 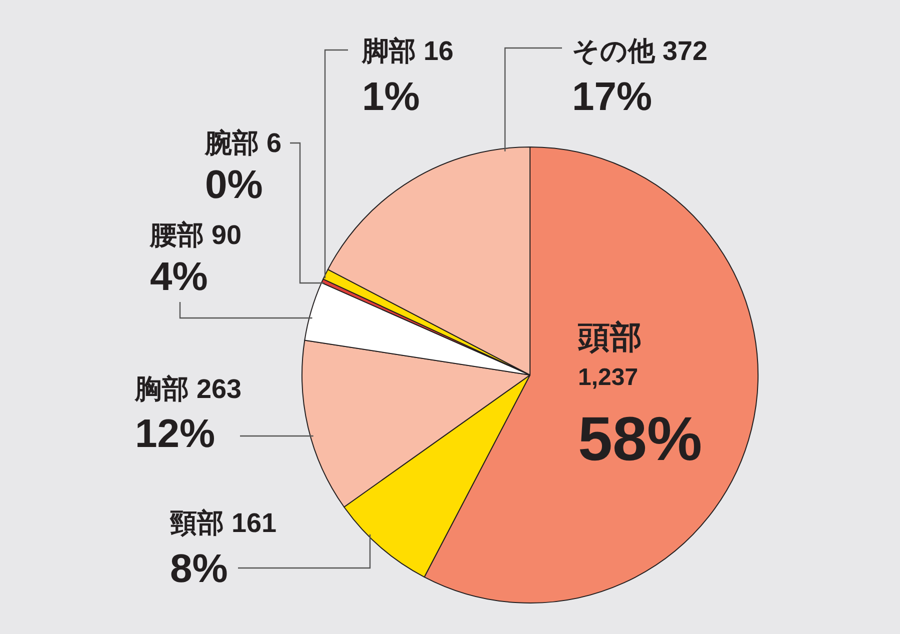 What do you see at coordinates (640, 51) in the screenshot?
I see `slice-label: その他 372` at bounding box center [640, 51].